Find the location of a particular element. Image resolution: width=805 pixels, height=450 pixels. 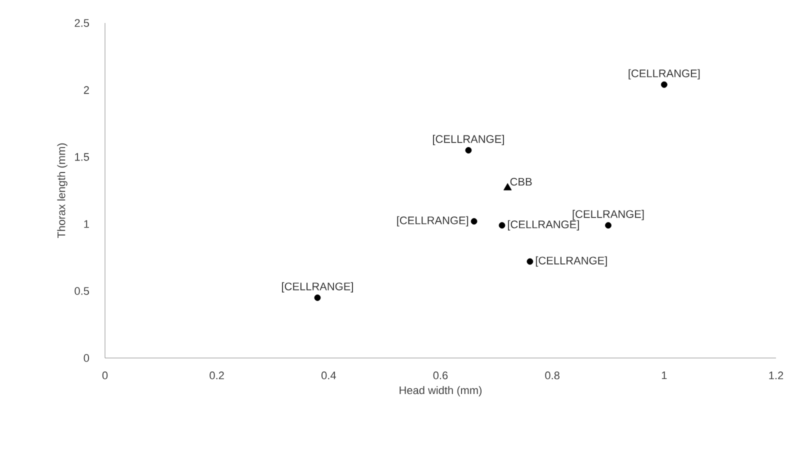

x-tick-label: 1 is located at coordinates (664, 376).